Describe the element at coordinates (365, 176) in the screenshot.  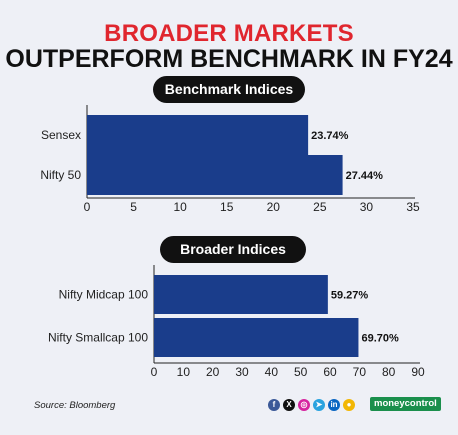
I see `data-label: 27.44%` at that location.